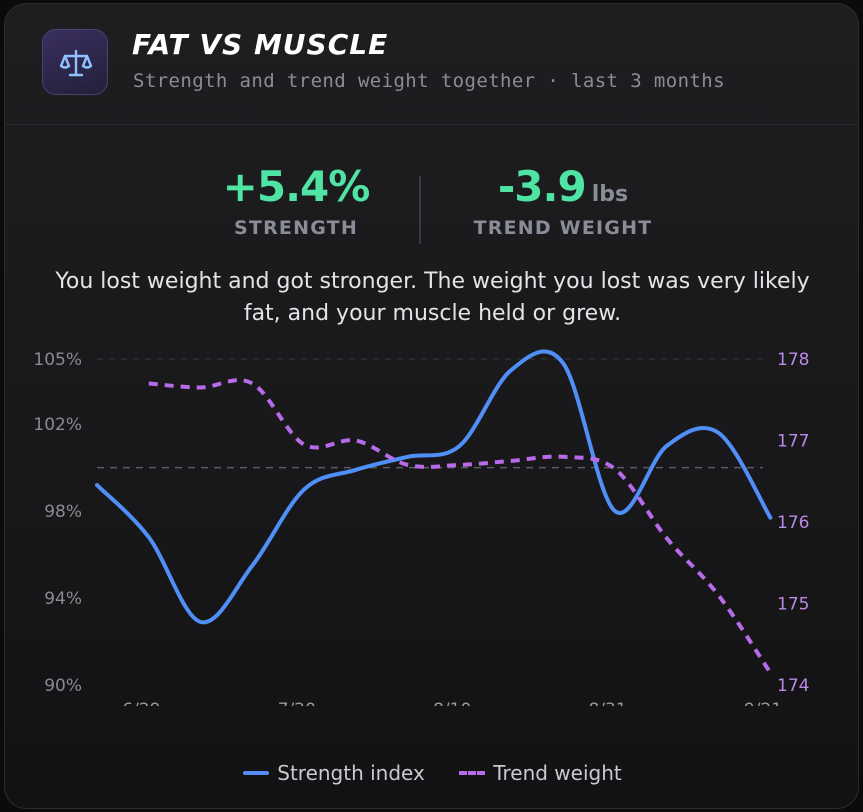 This screenshot has width=863, height=812. Describe the element at coordinates (793, 360) in the screenshot. I see `right-axis-tick-label: 178` at that location.